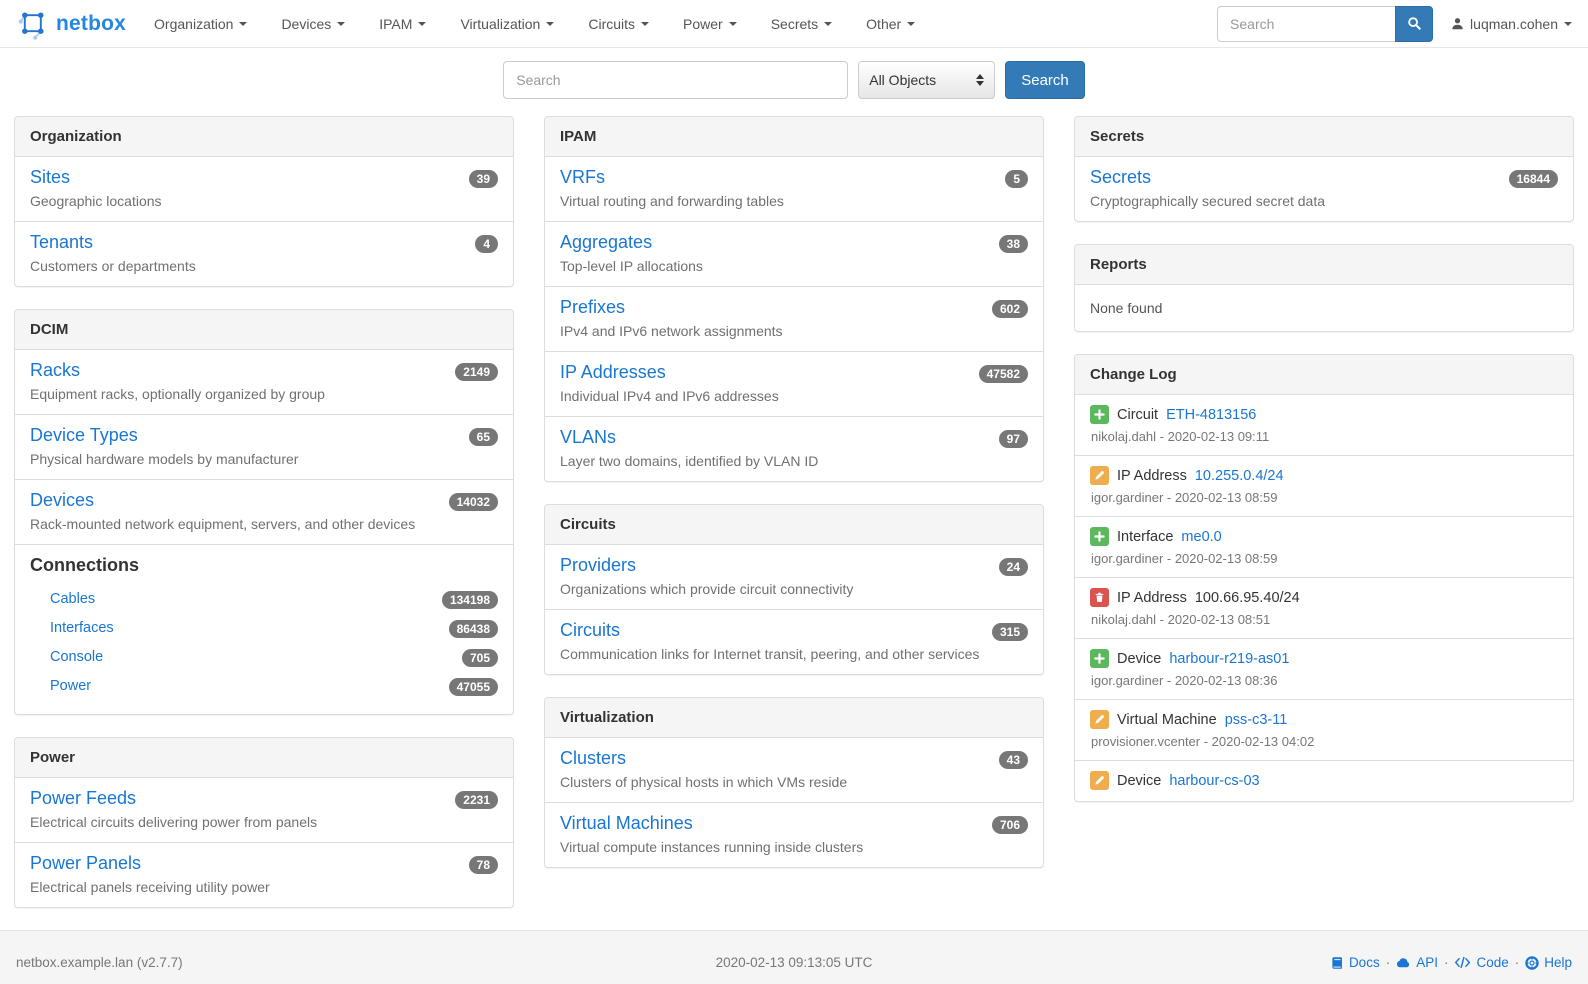 The image size is (1588, 984). I want to click on clusters-link: Clusters, so click(593, 758).